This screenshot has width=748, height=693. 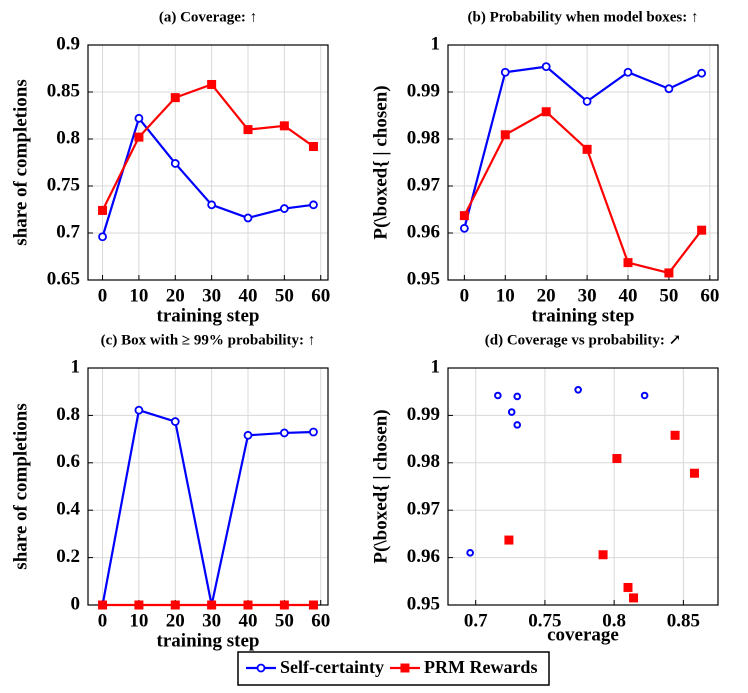 I want to click on y-tick-label: 0.7, so click(x=68, y=231).